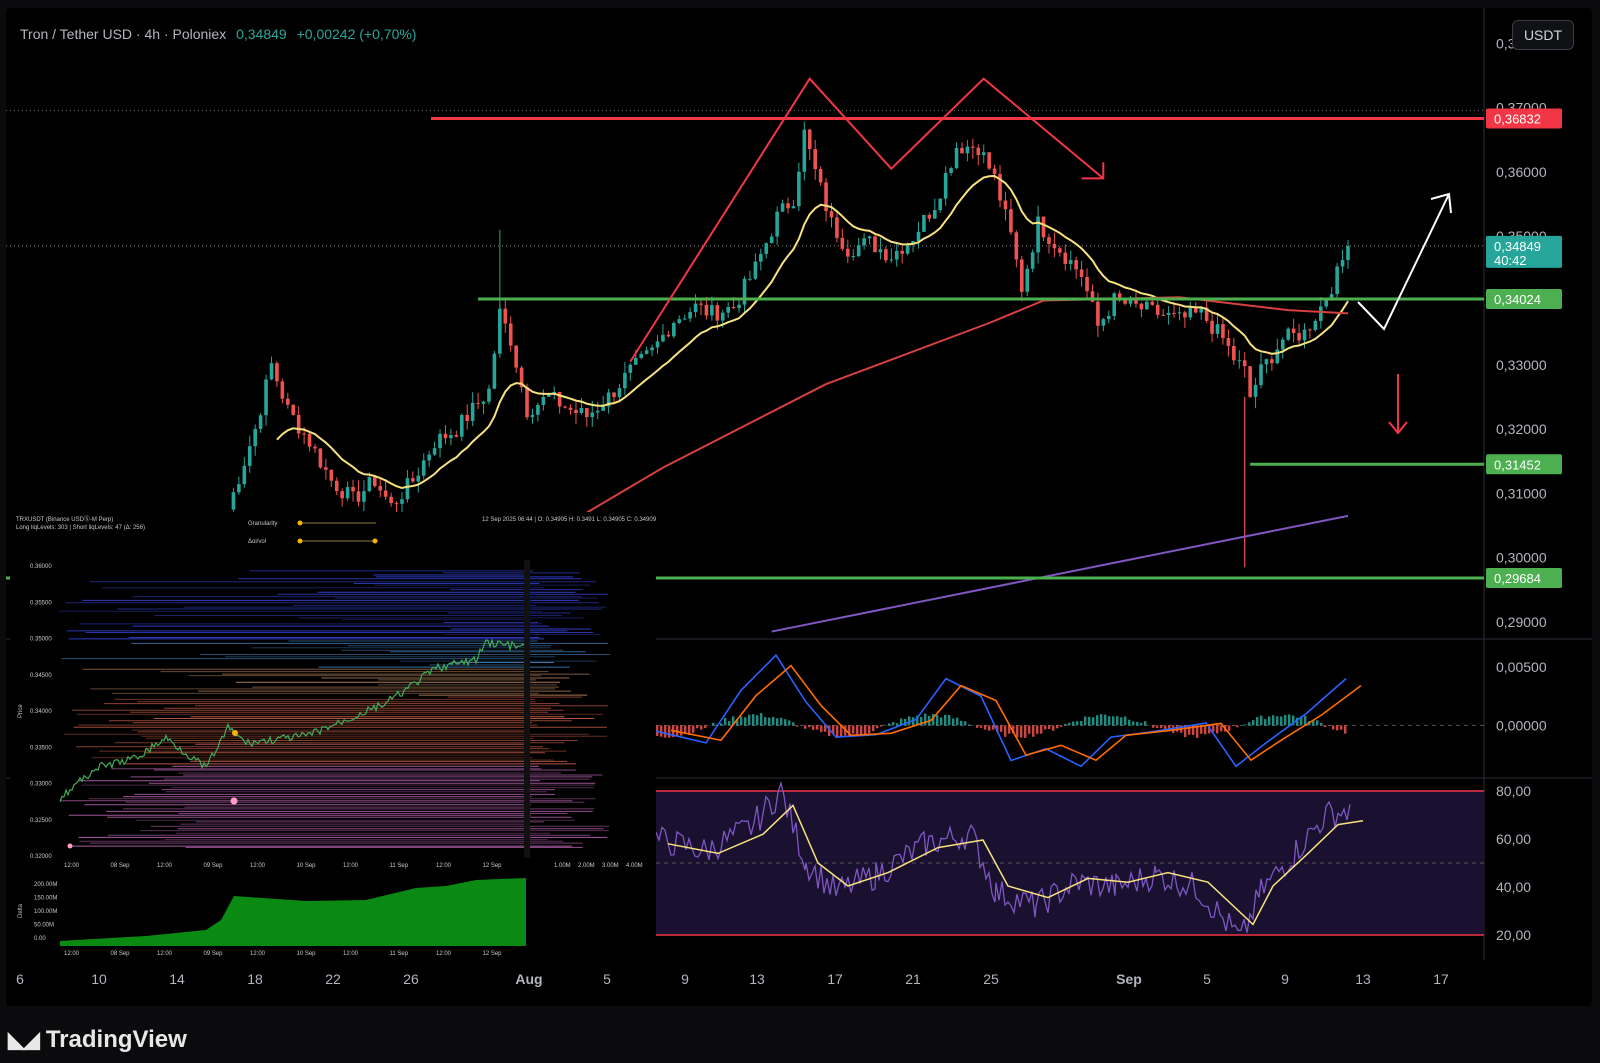  What do you see at coordinates (21, 711) in the screenshot?
I see `inset-axis-label: Price` at bounding box center [21, 711].